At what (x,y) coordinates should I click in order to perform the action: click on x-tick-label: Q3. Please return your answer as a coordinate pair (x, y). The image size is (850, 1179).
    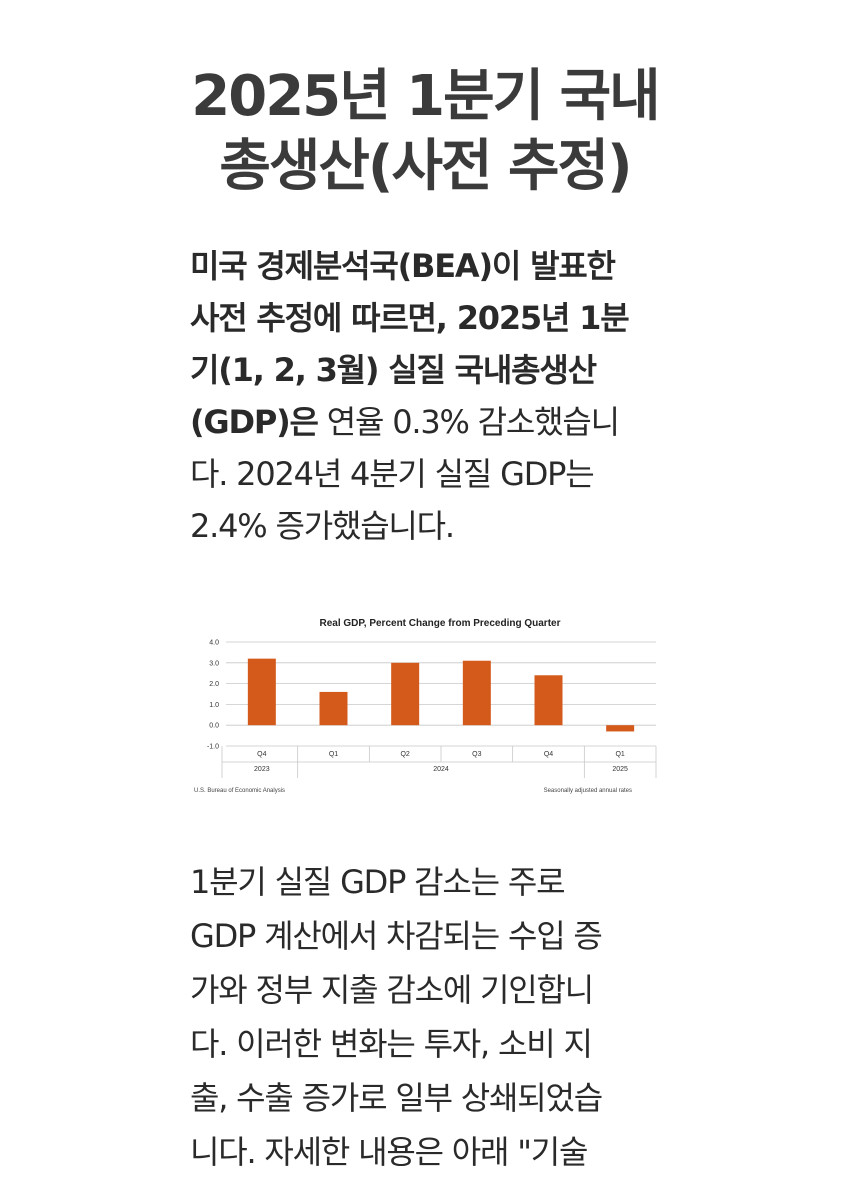
    Looking at the image, I should click on (476, 754).